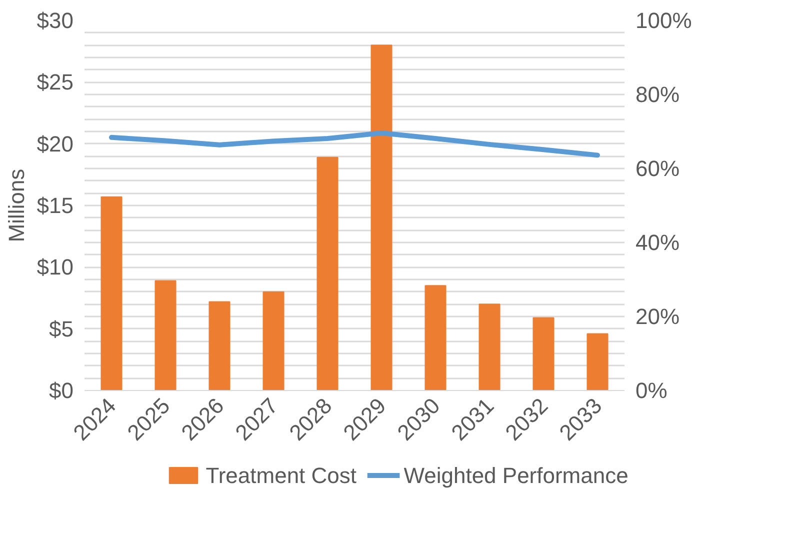  Describe the element at coordinates (664, 20) in the screenshot. I see `y2-tick-label: 100%` at that location.